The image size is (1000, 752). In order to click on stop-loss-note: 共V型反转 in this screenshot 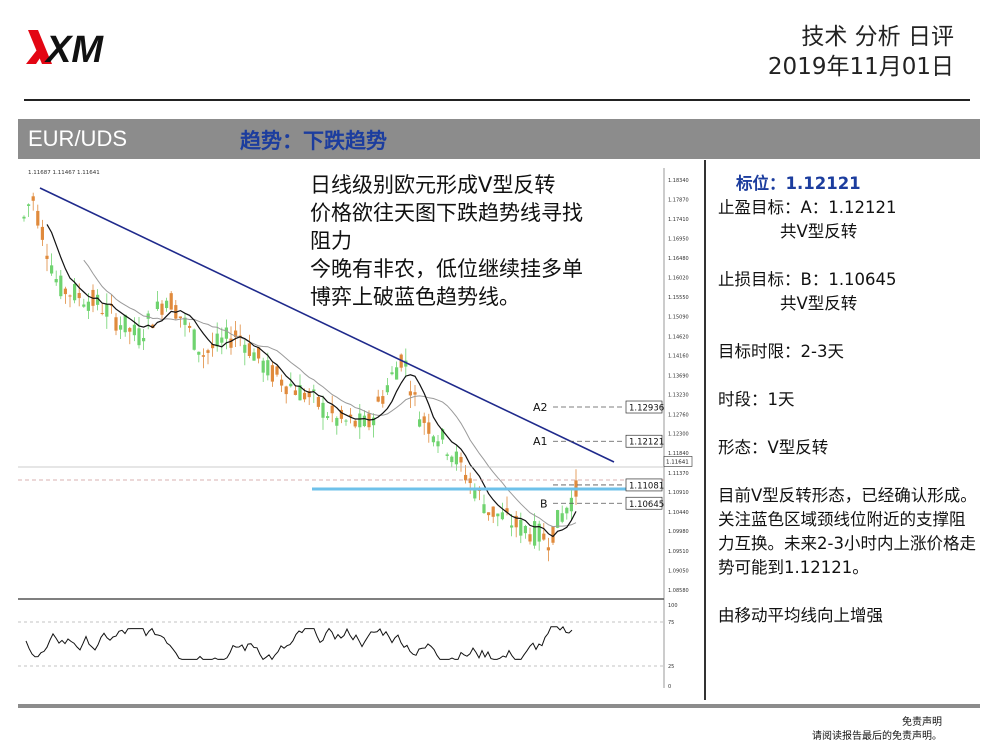, I will do `click(819, 303)`.